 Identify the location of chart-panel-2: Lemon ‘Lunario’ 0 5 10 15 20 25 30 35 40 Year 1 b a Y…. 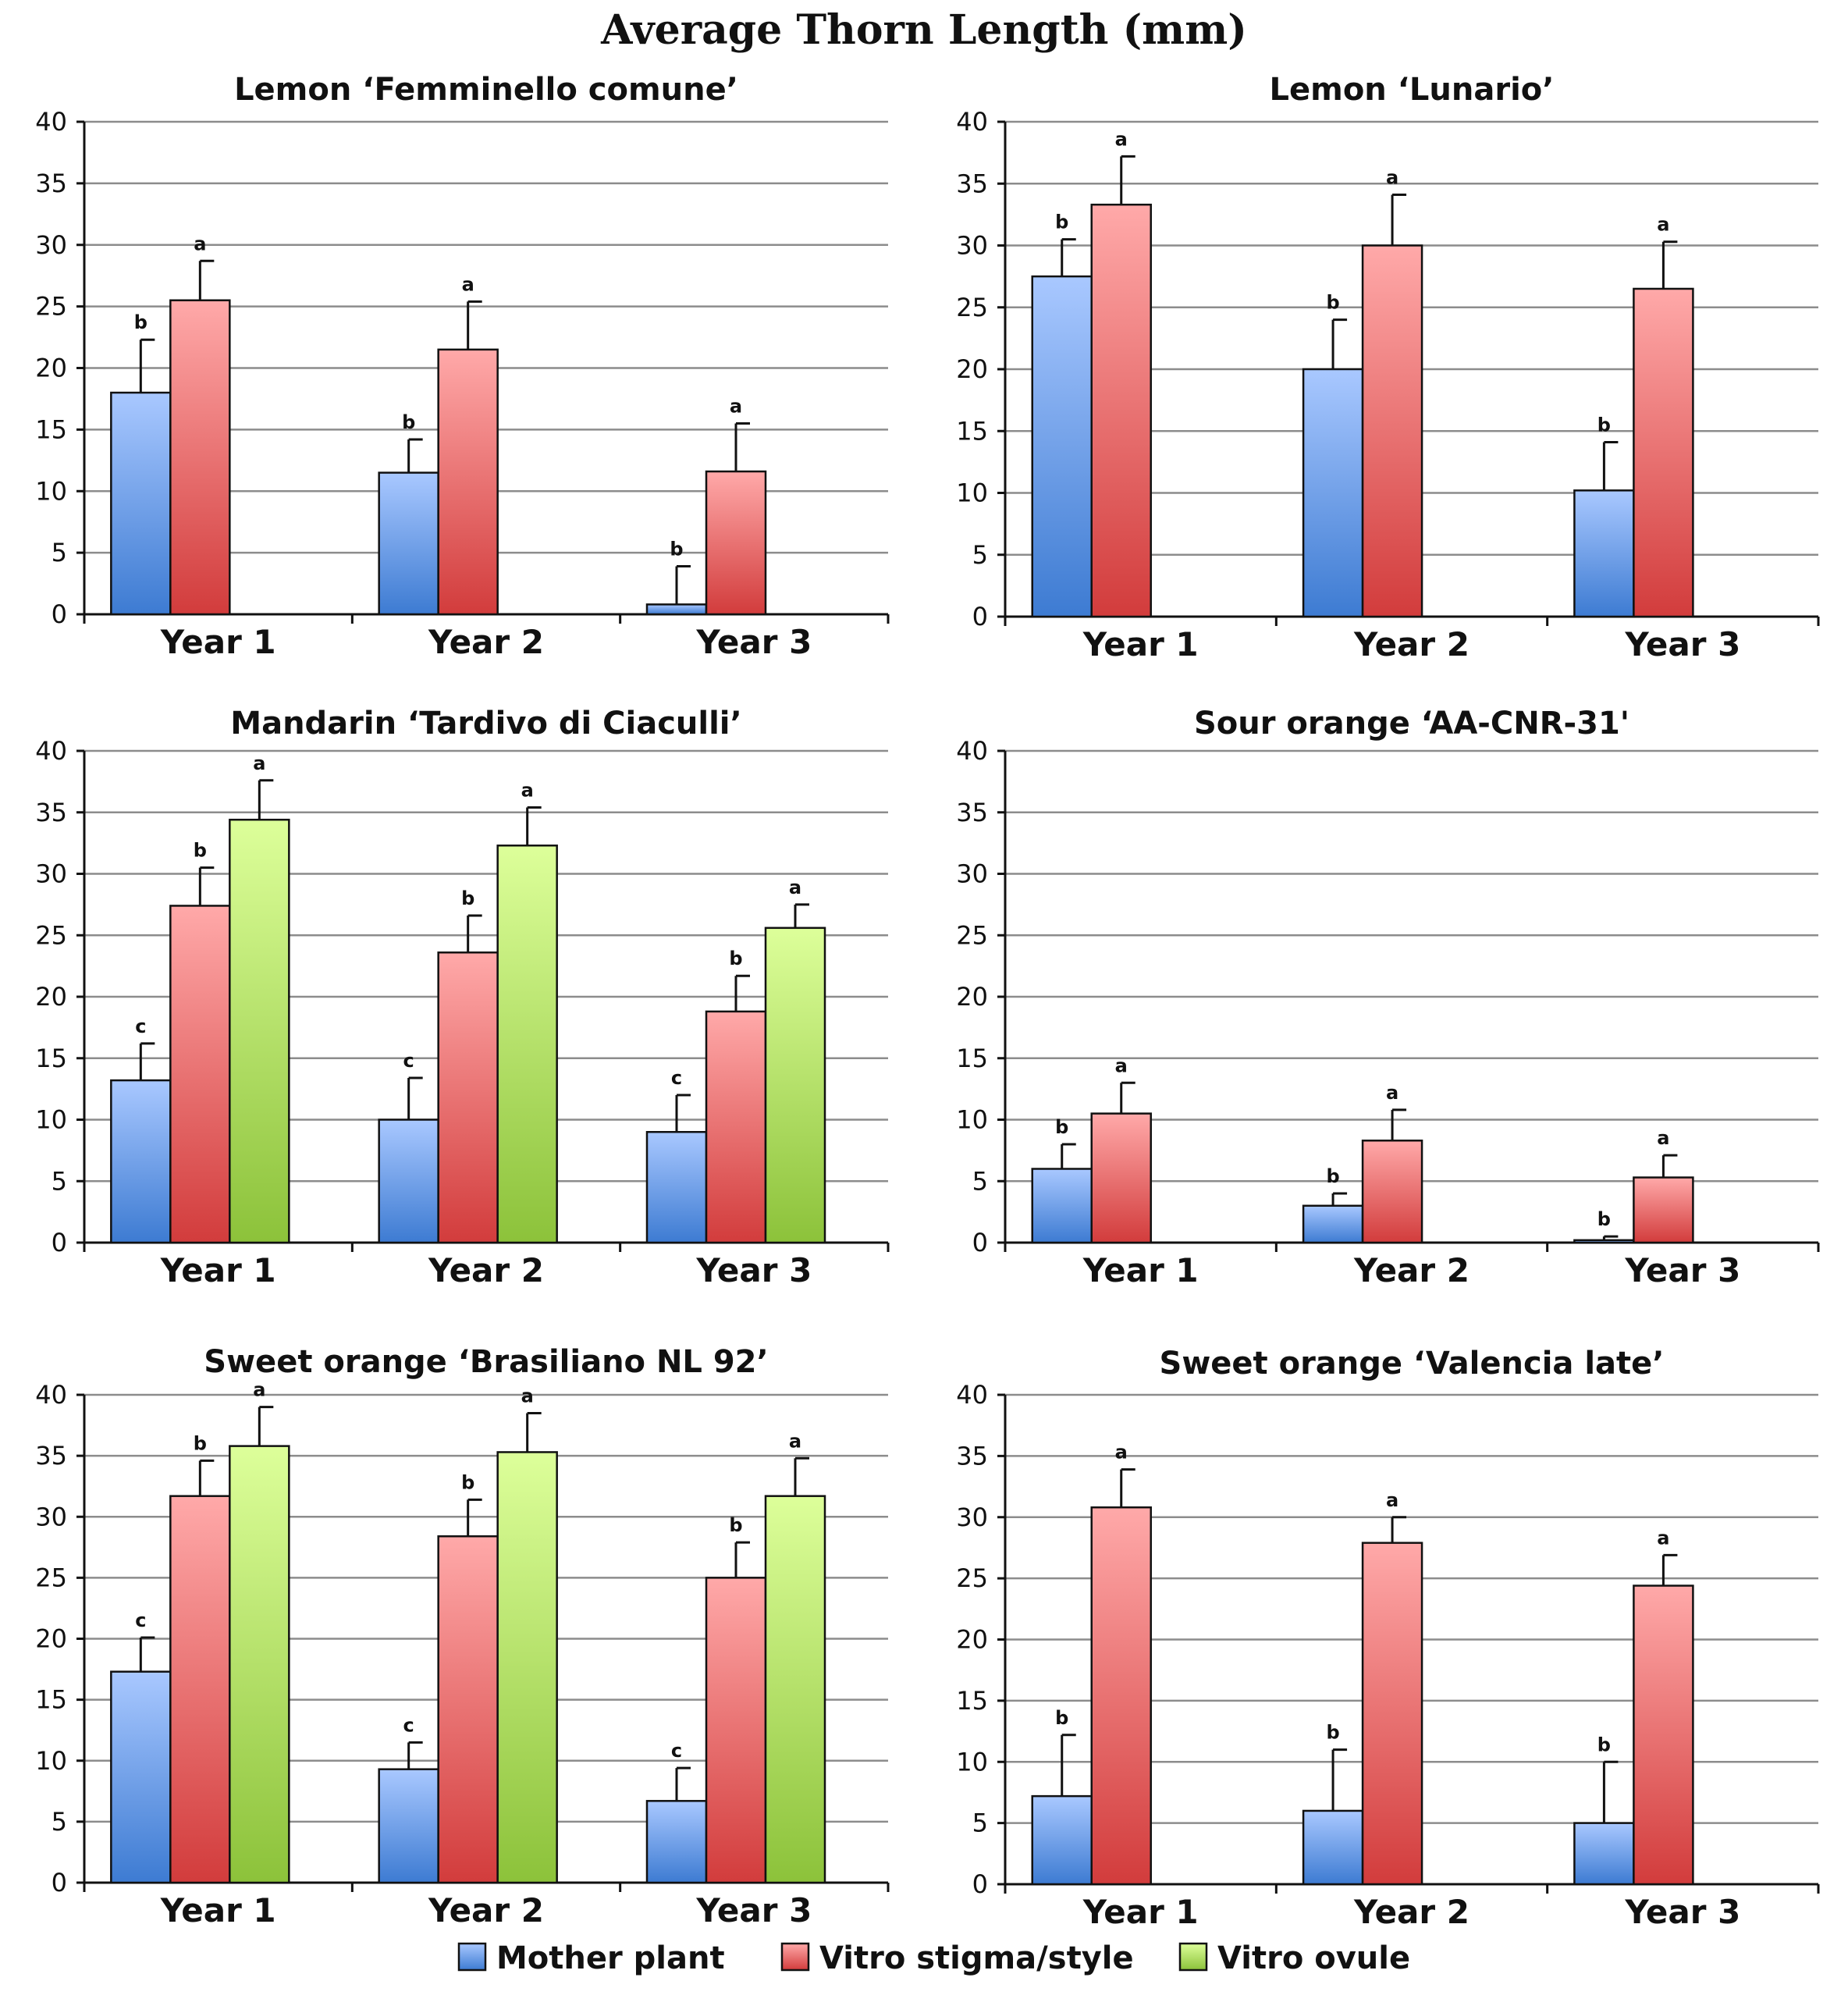
(1388, 367).